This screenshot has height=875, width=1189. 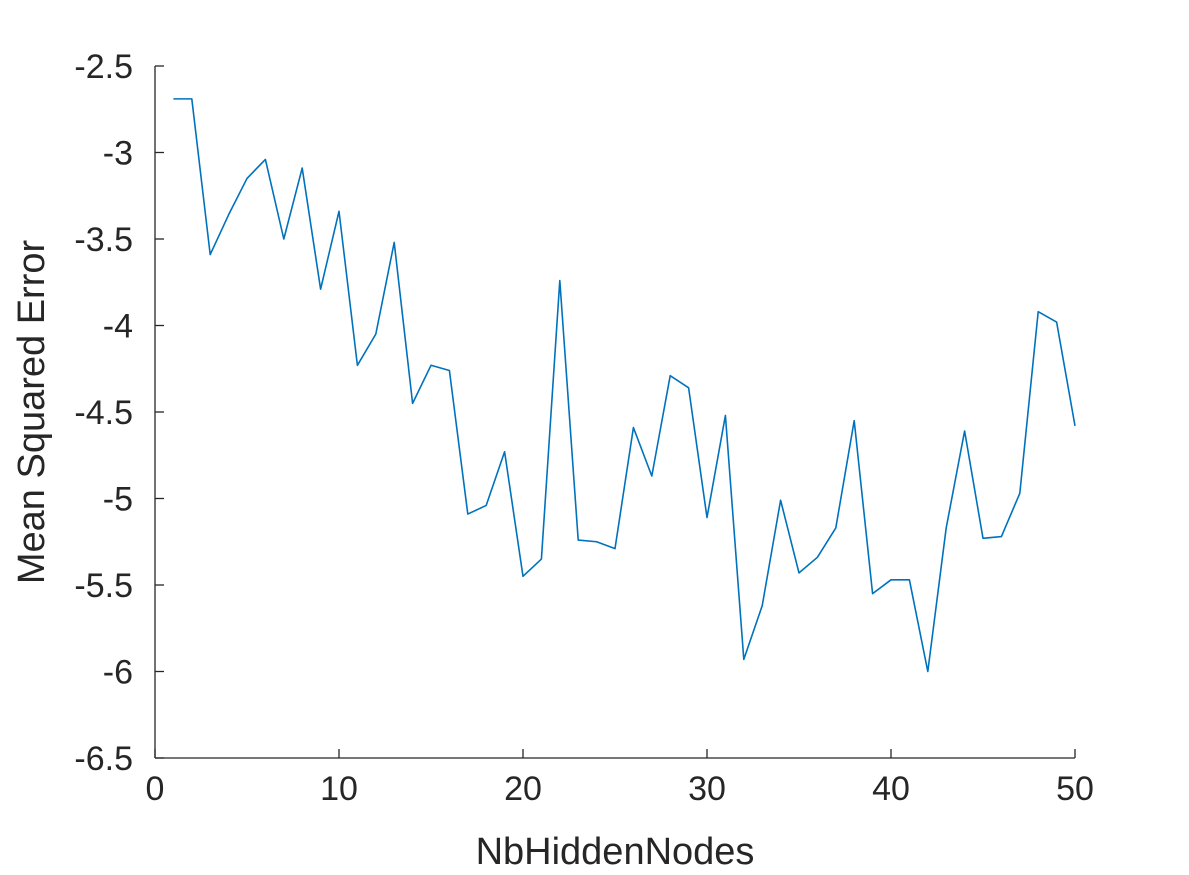 I want to click on y-ticks: -6.5 -6 -5.5 -5 -4.5 -4 -3.5 -3 -2.5, so click(x=119, y=413).